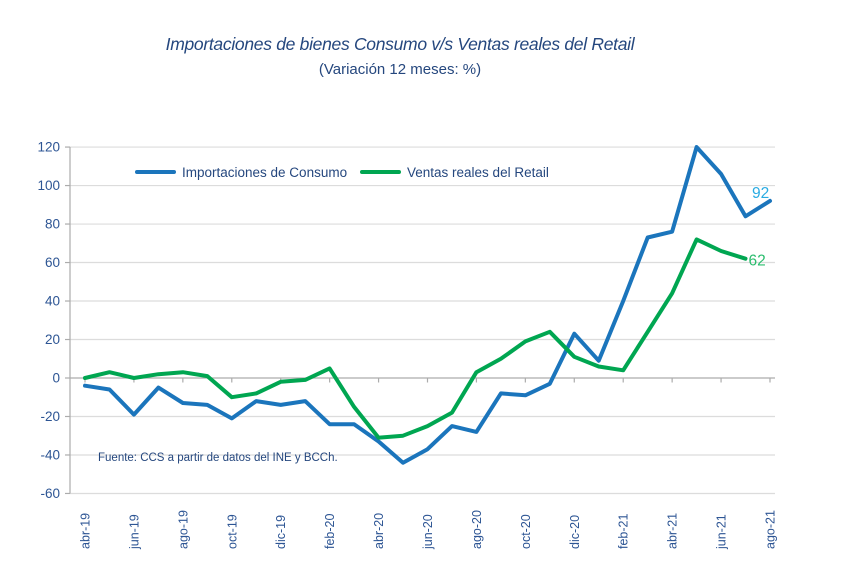 This screenshot has height=582, width=850. Describe the element at coordinates (760, 193) in the screenshot. I see `series-end-label-importaciones: 92` at that location.